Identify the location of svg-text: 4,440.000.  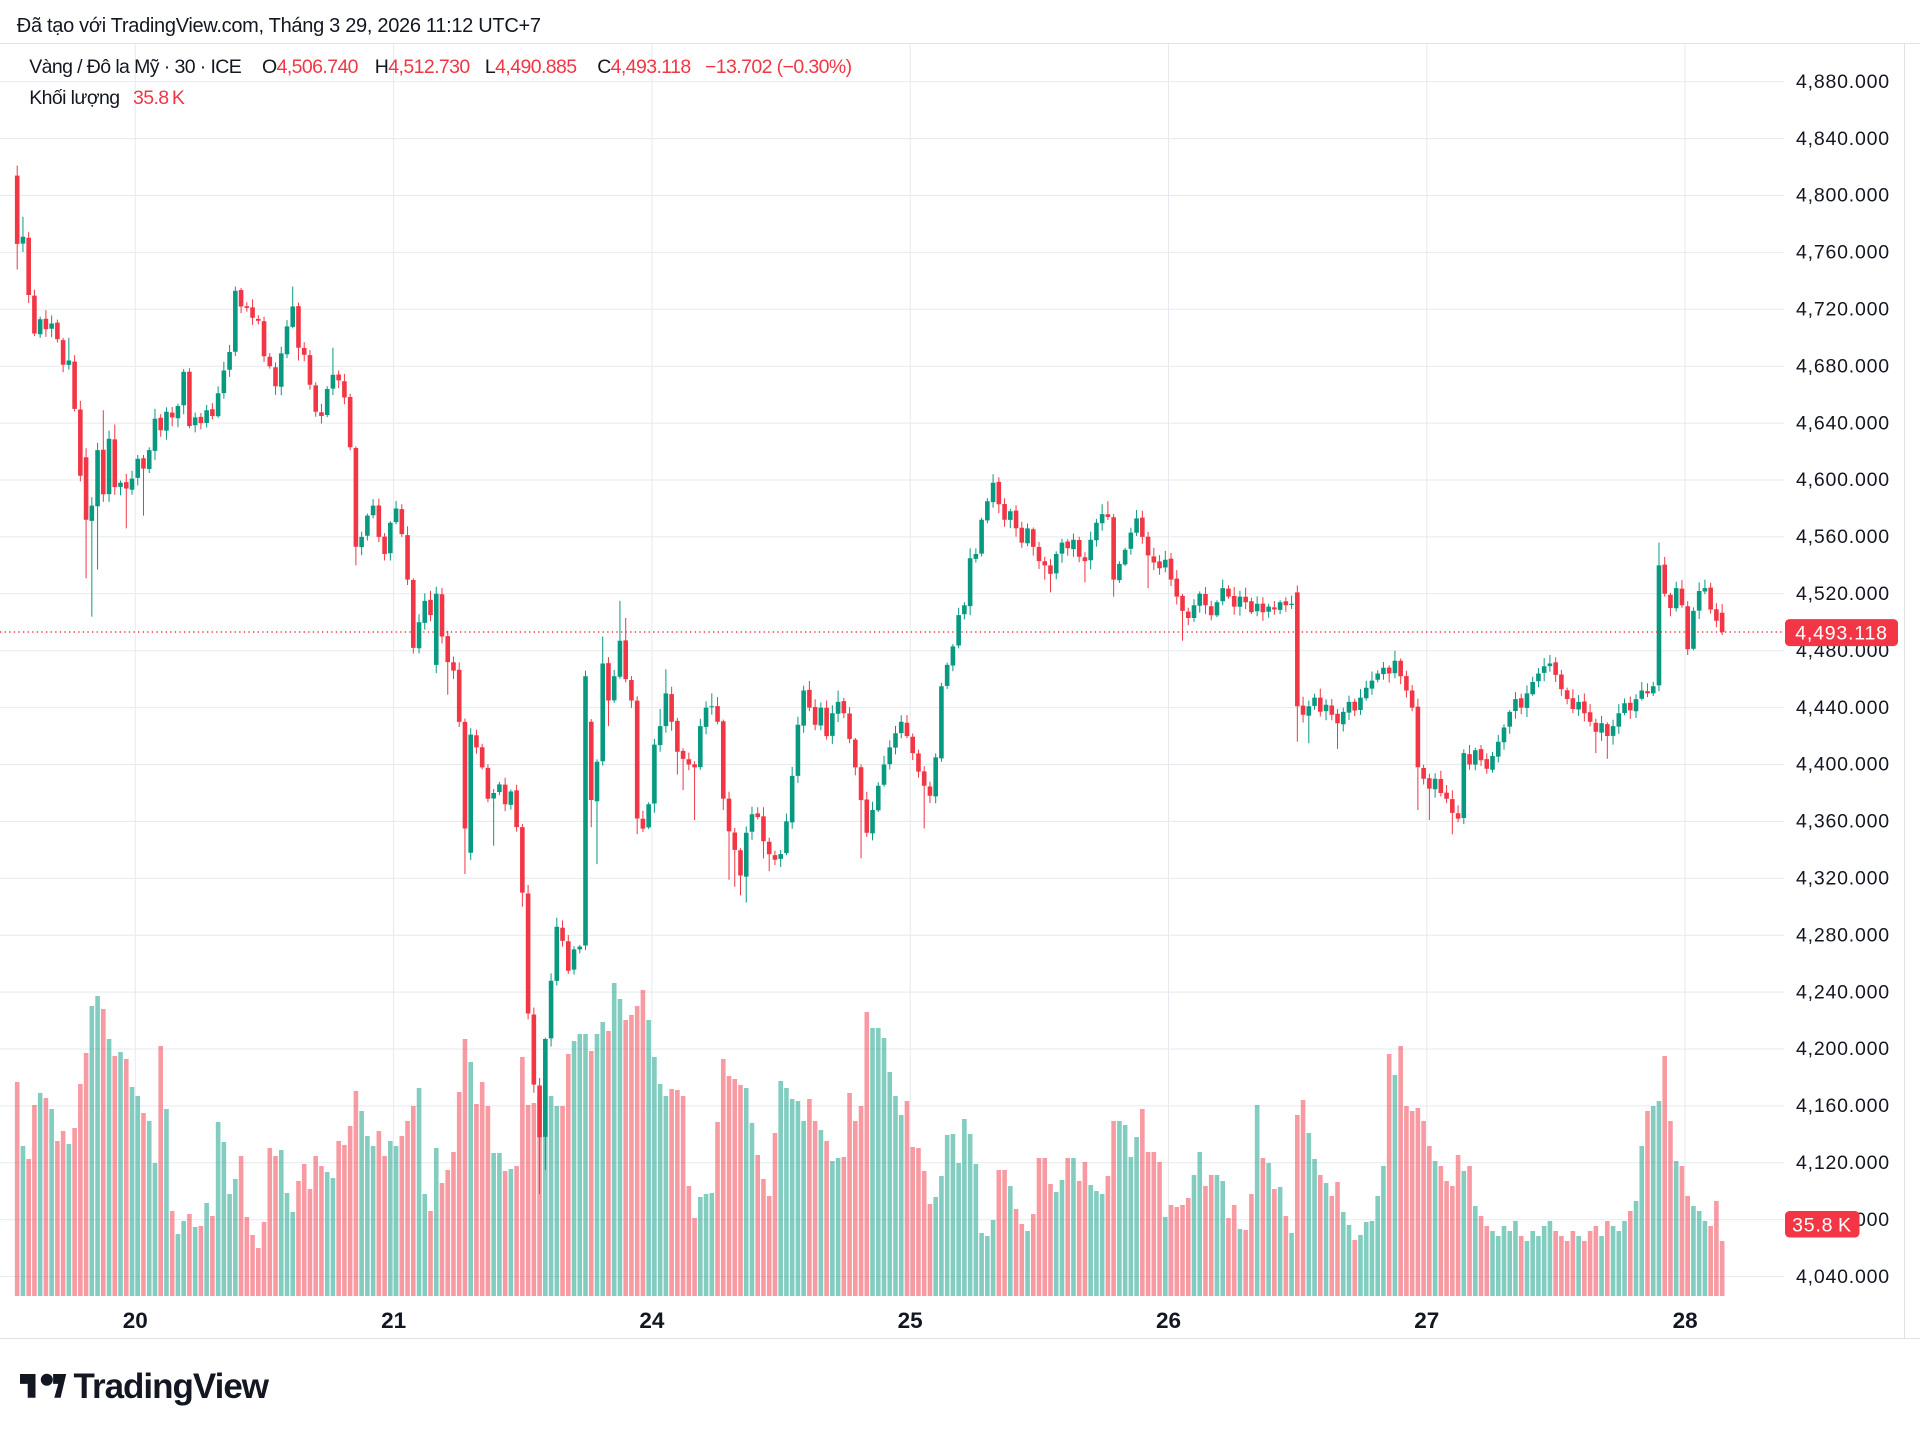
(1843, 708).